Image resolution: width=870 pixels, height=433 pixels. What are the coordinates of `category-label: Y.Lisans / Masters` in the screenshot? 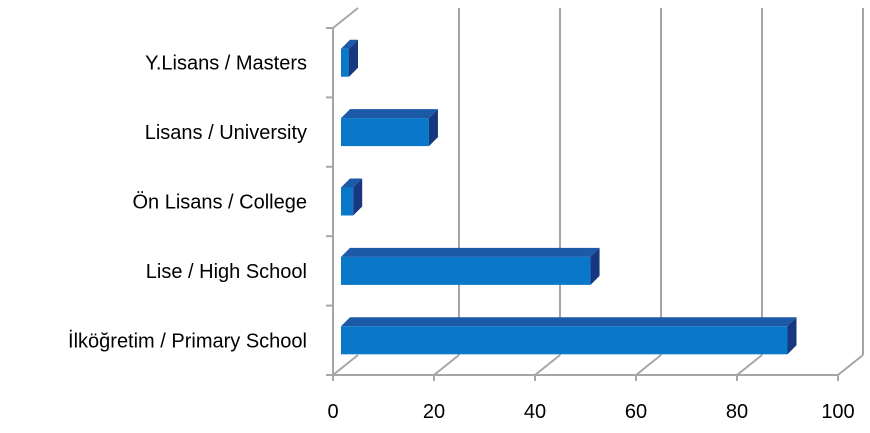 It's located at (226, 64).